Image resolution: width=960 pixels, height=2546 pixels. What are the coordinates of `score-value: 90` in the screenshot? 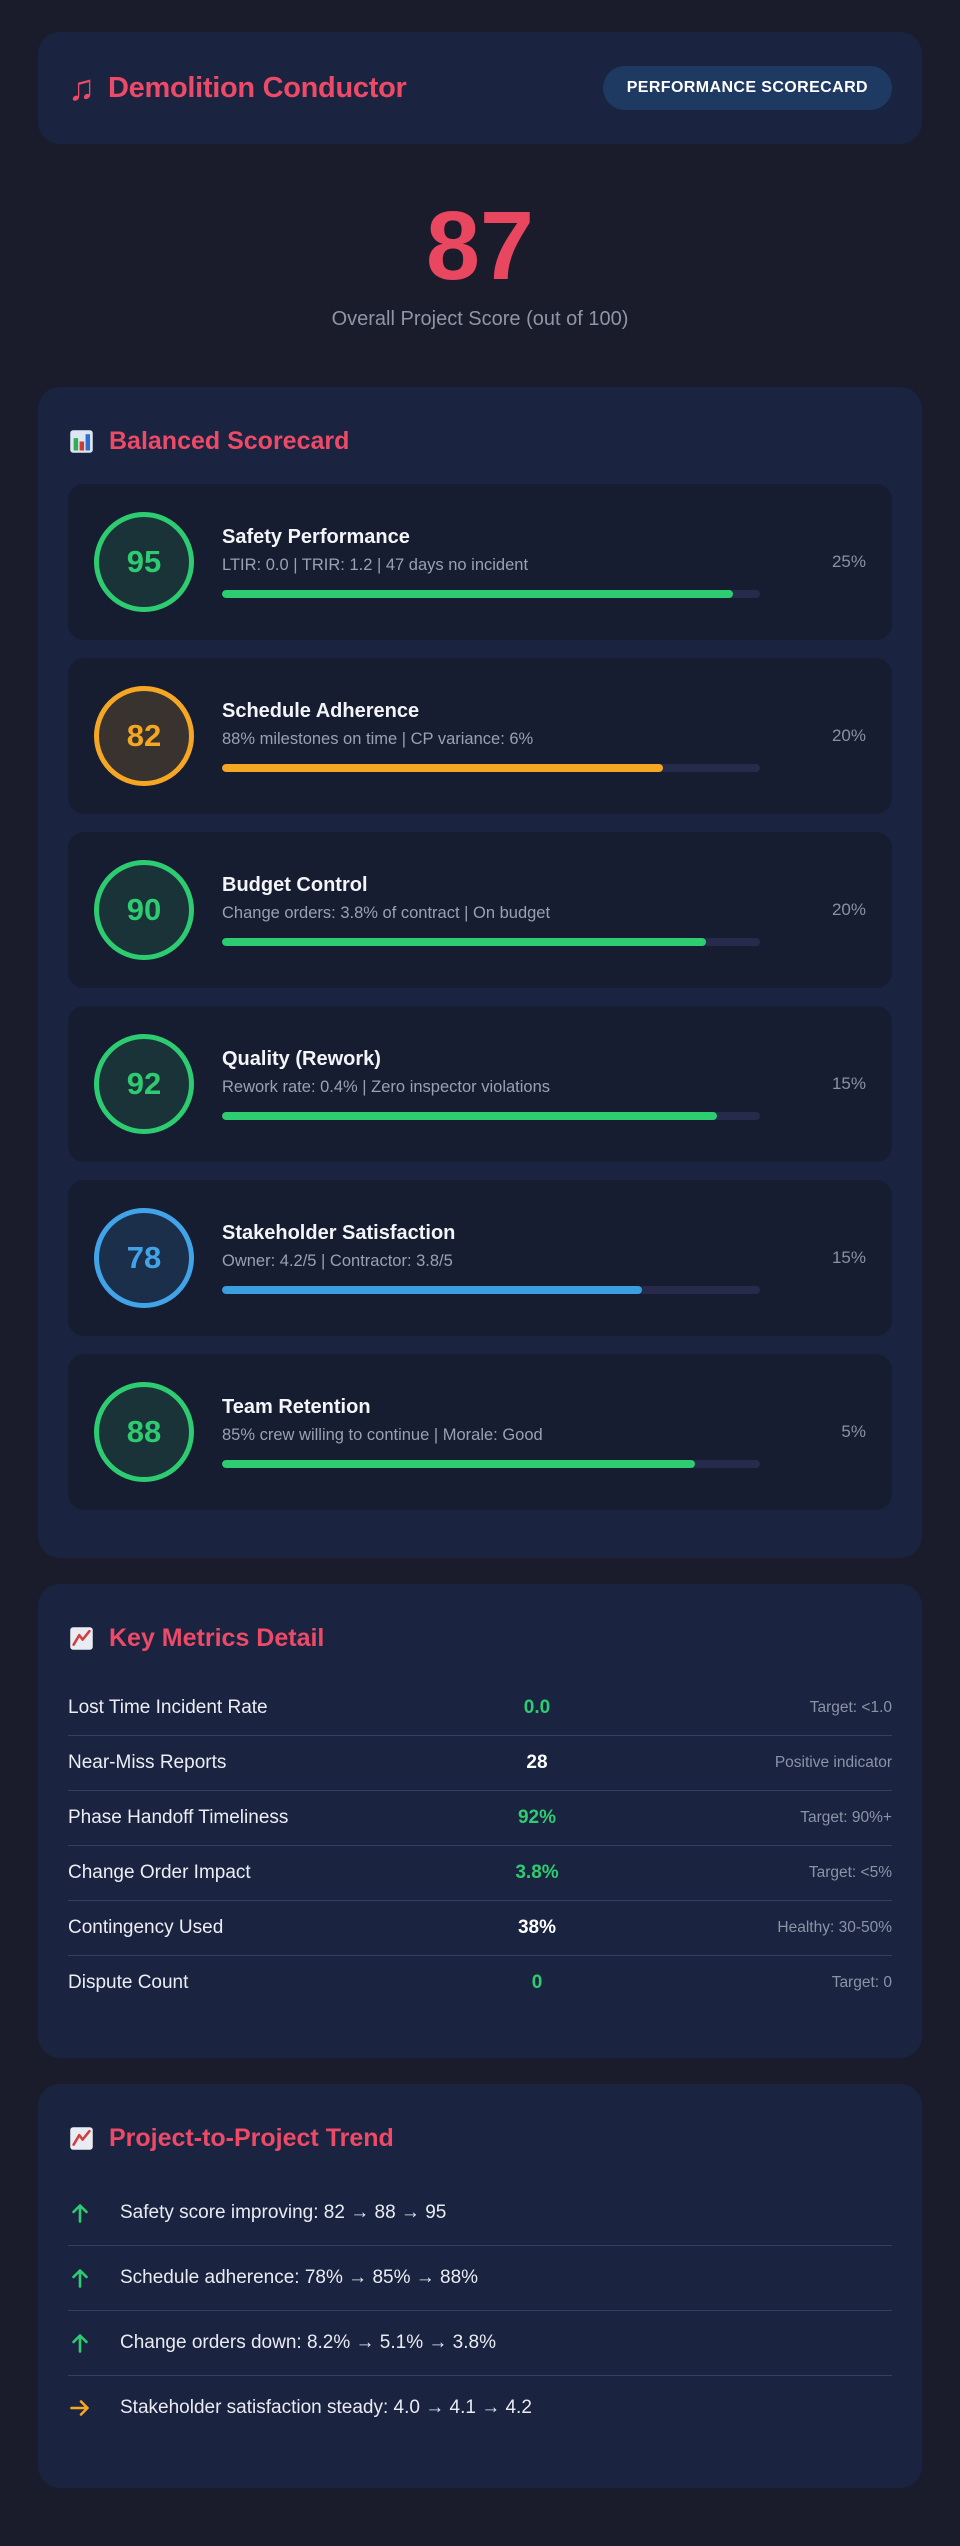 It's located at (144, 910).